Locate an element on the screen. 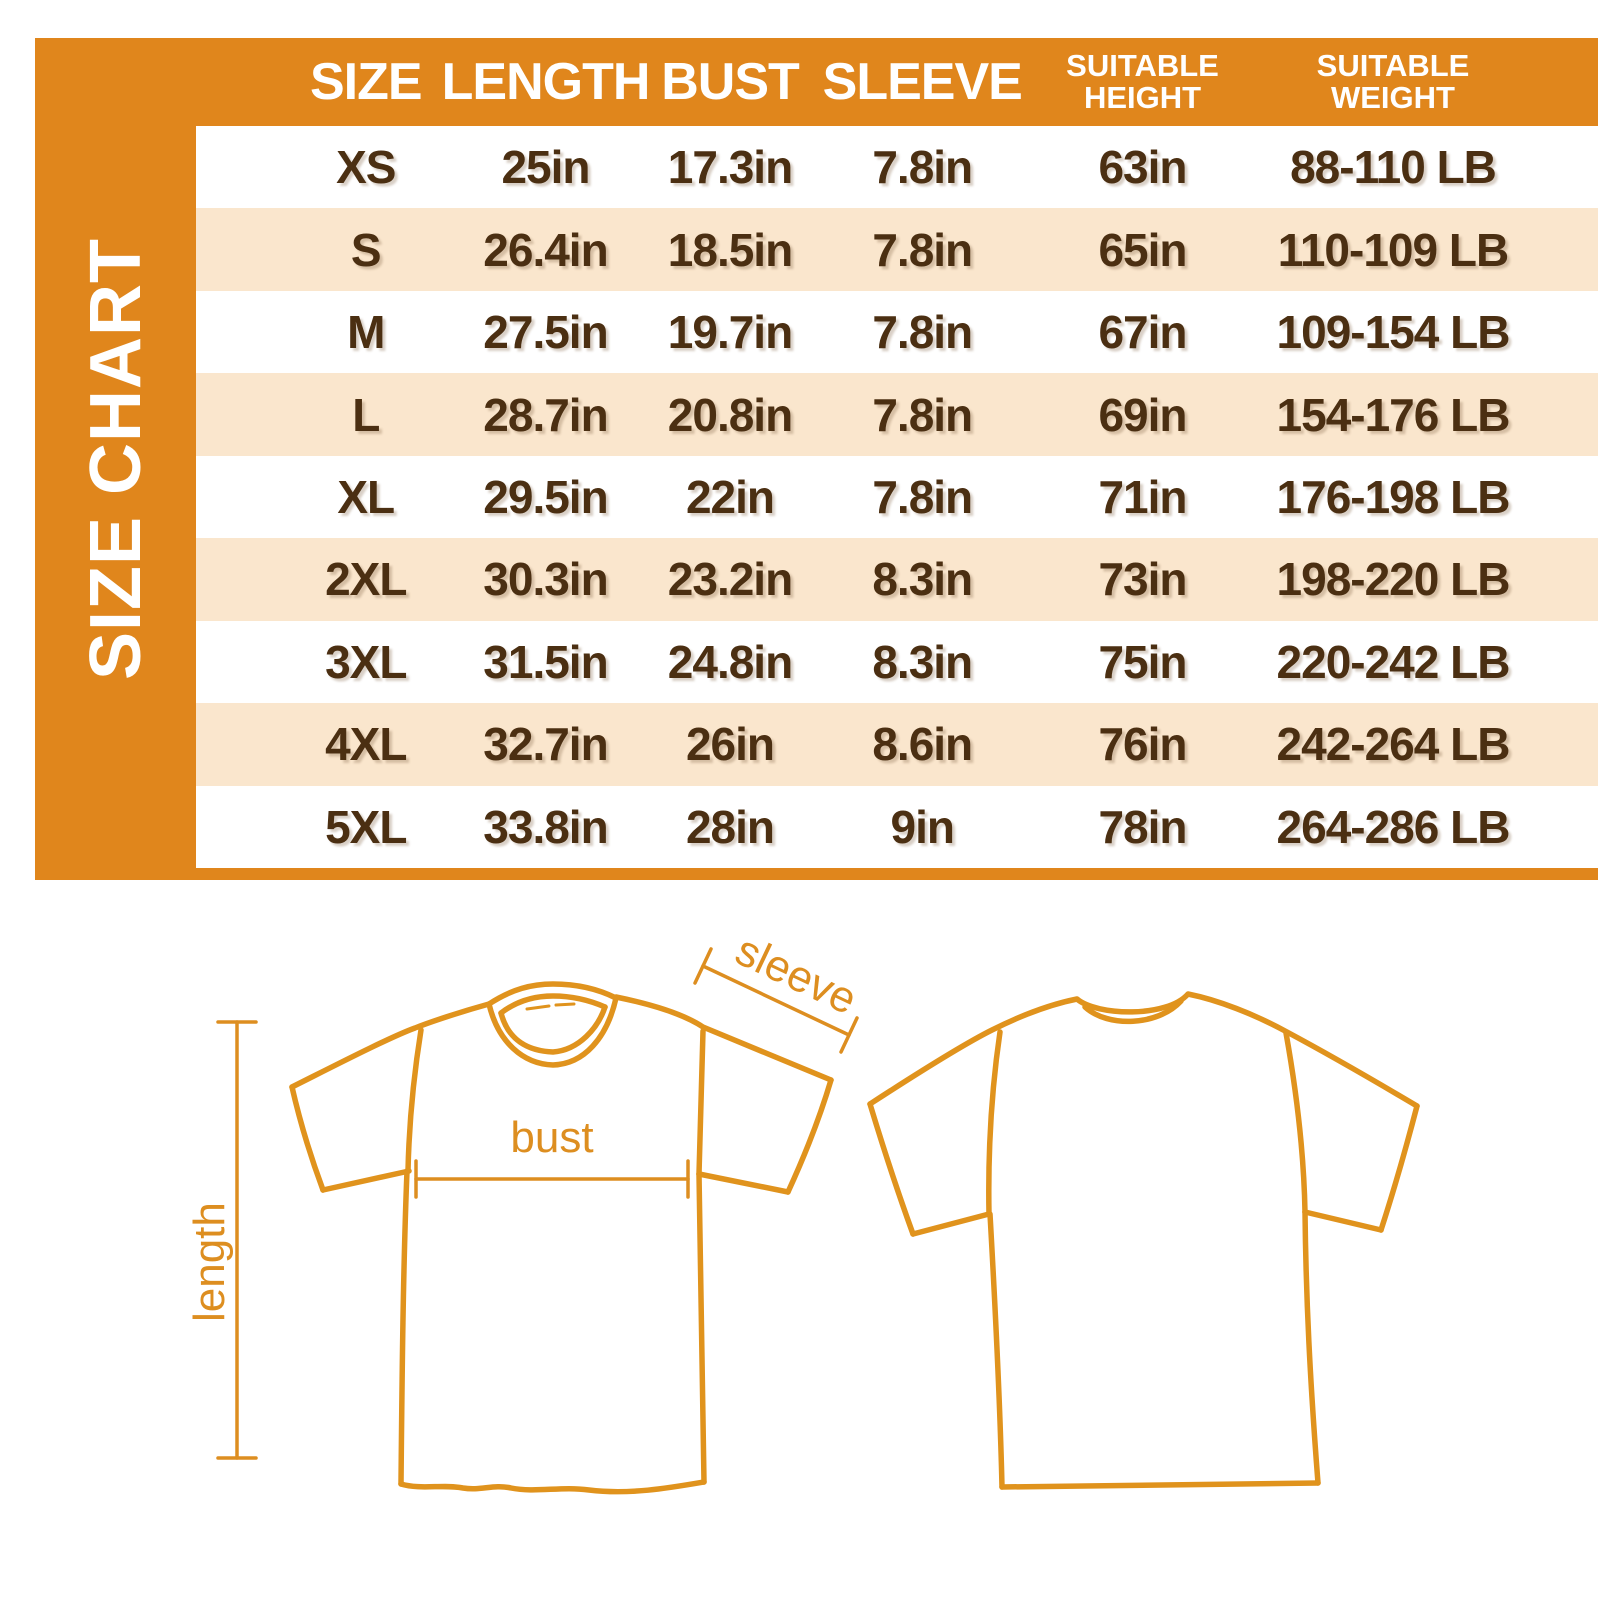  length-cell: 26.4in is located at coordinates (545, 249).